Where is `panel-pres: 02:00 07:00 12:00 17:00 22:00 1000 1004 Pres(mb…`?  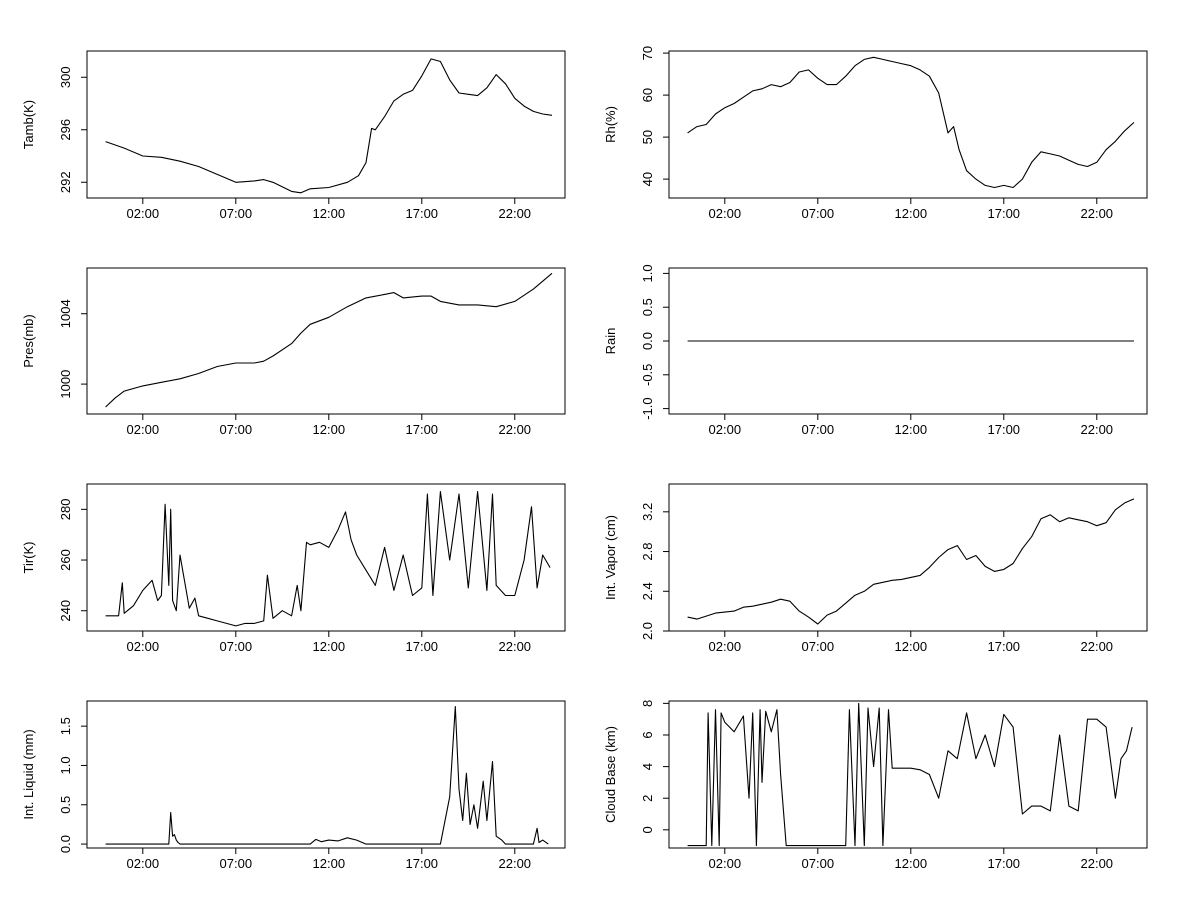 panel-pres: 02:00 07:00 12:00 17:00 22:00 1000 1004 Pres(mb… is located at coordinates (293, 352).